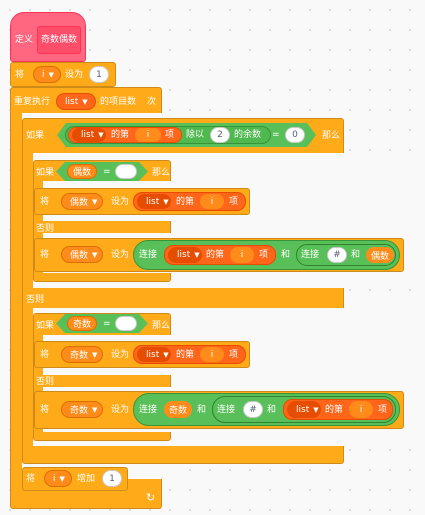 This screenshot has width=425, height=515. Describe the element at coordinates (126, 323) in the screenshot. I see `odd-compare-value` at that location.